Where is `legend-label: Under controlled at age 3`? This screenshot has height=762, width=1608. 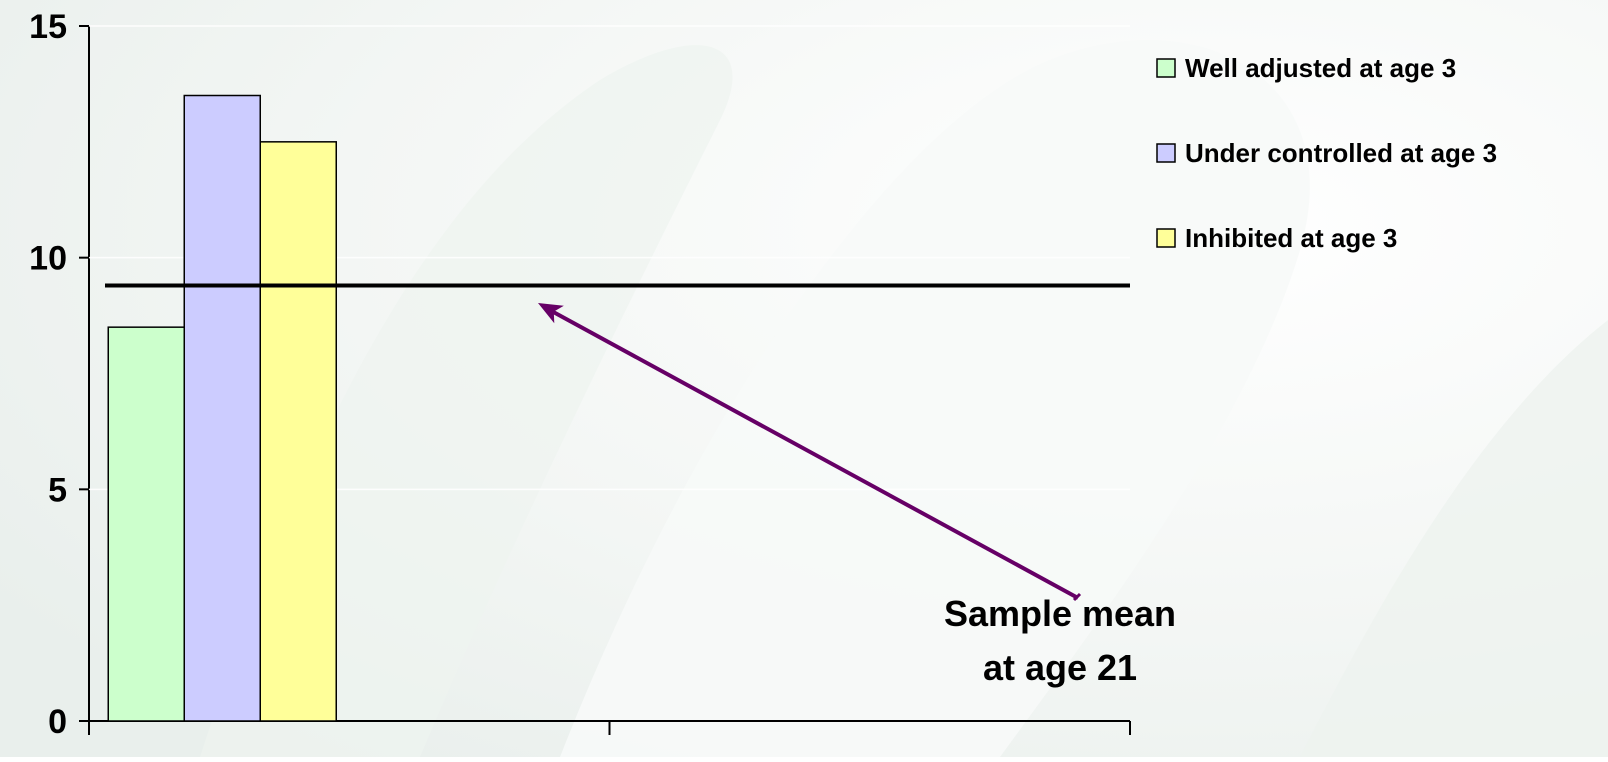 legend-label: Under controlled at age 3 is located at coordinates (1341, 153).